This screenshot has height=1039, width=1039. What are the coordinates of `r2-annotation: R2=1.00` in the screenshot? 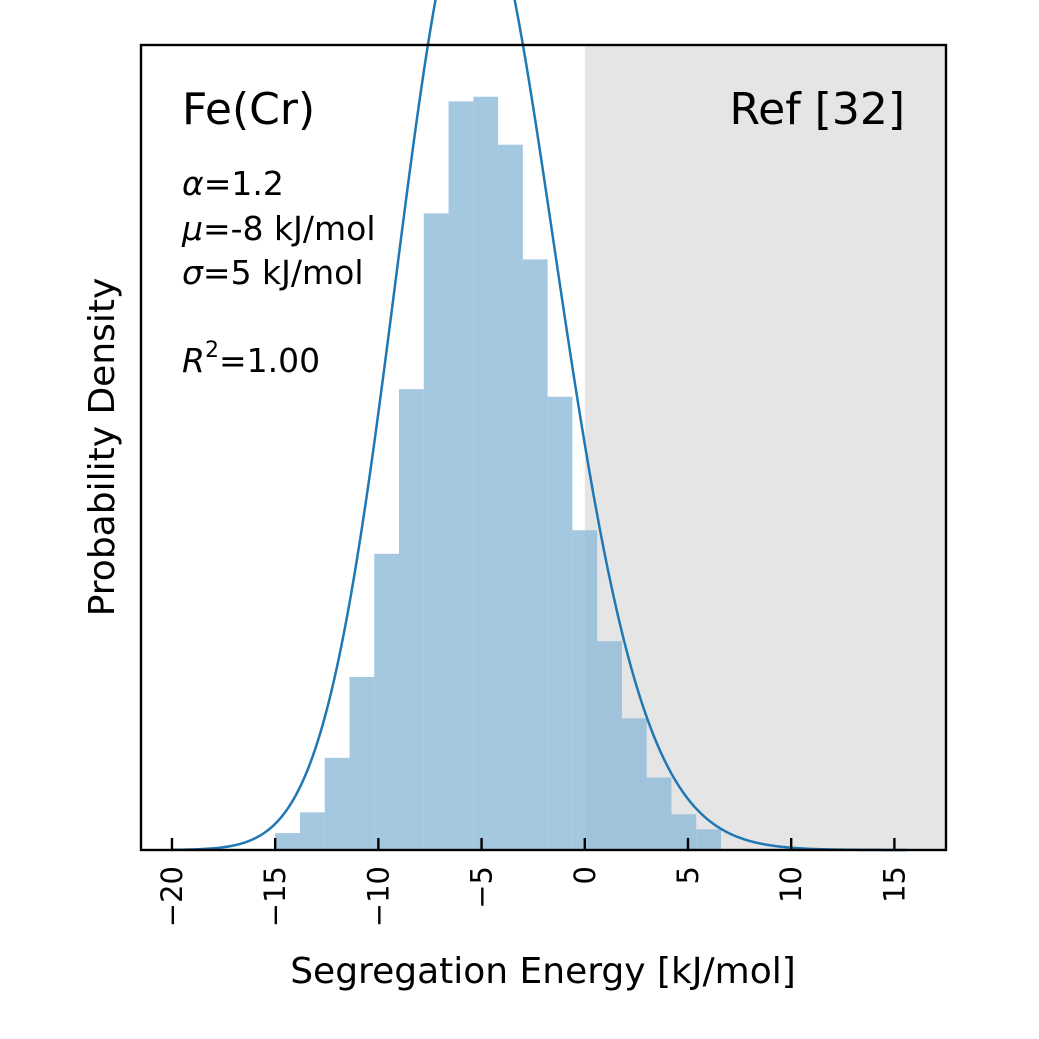 It's located at (251, 359).